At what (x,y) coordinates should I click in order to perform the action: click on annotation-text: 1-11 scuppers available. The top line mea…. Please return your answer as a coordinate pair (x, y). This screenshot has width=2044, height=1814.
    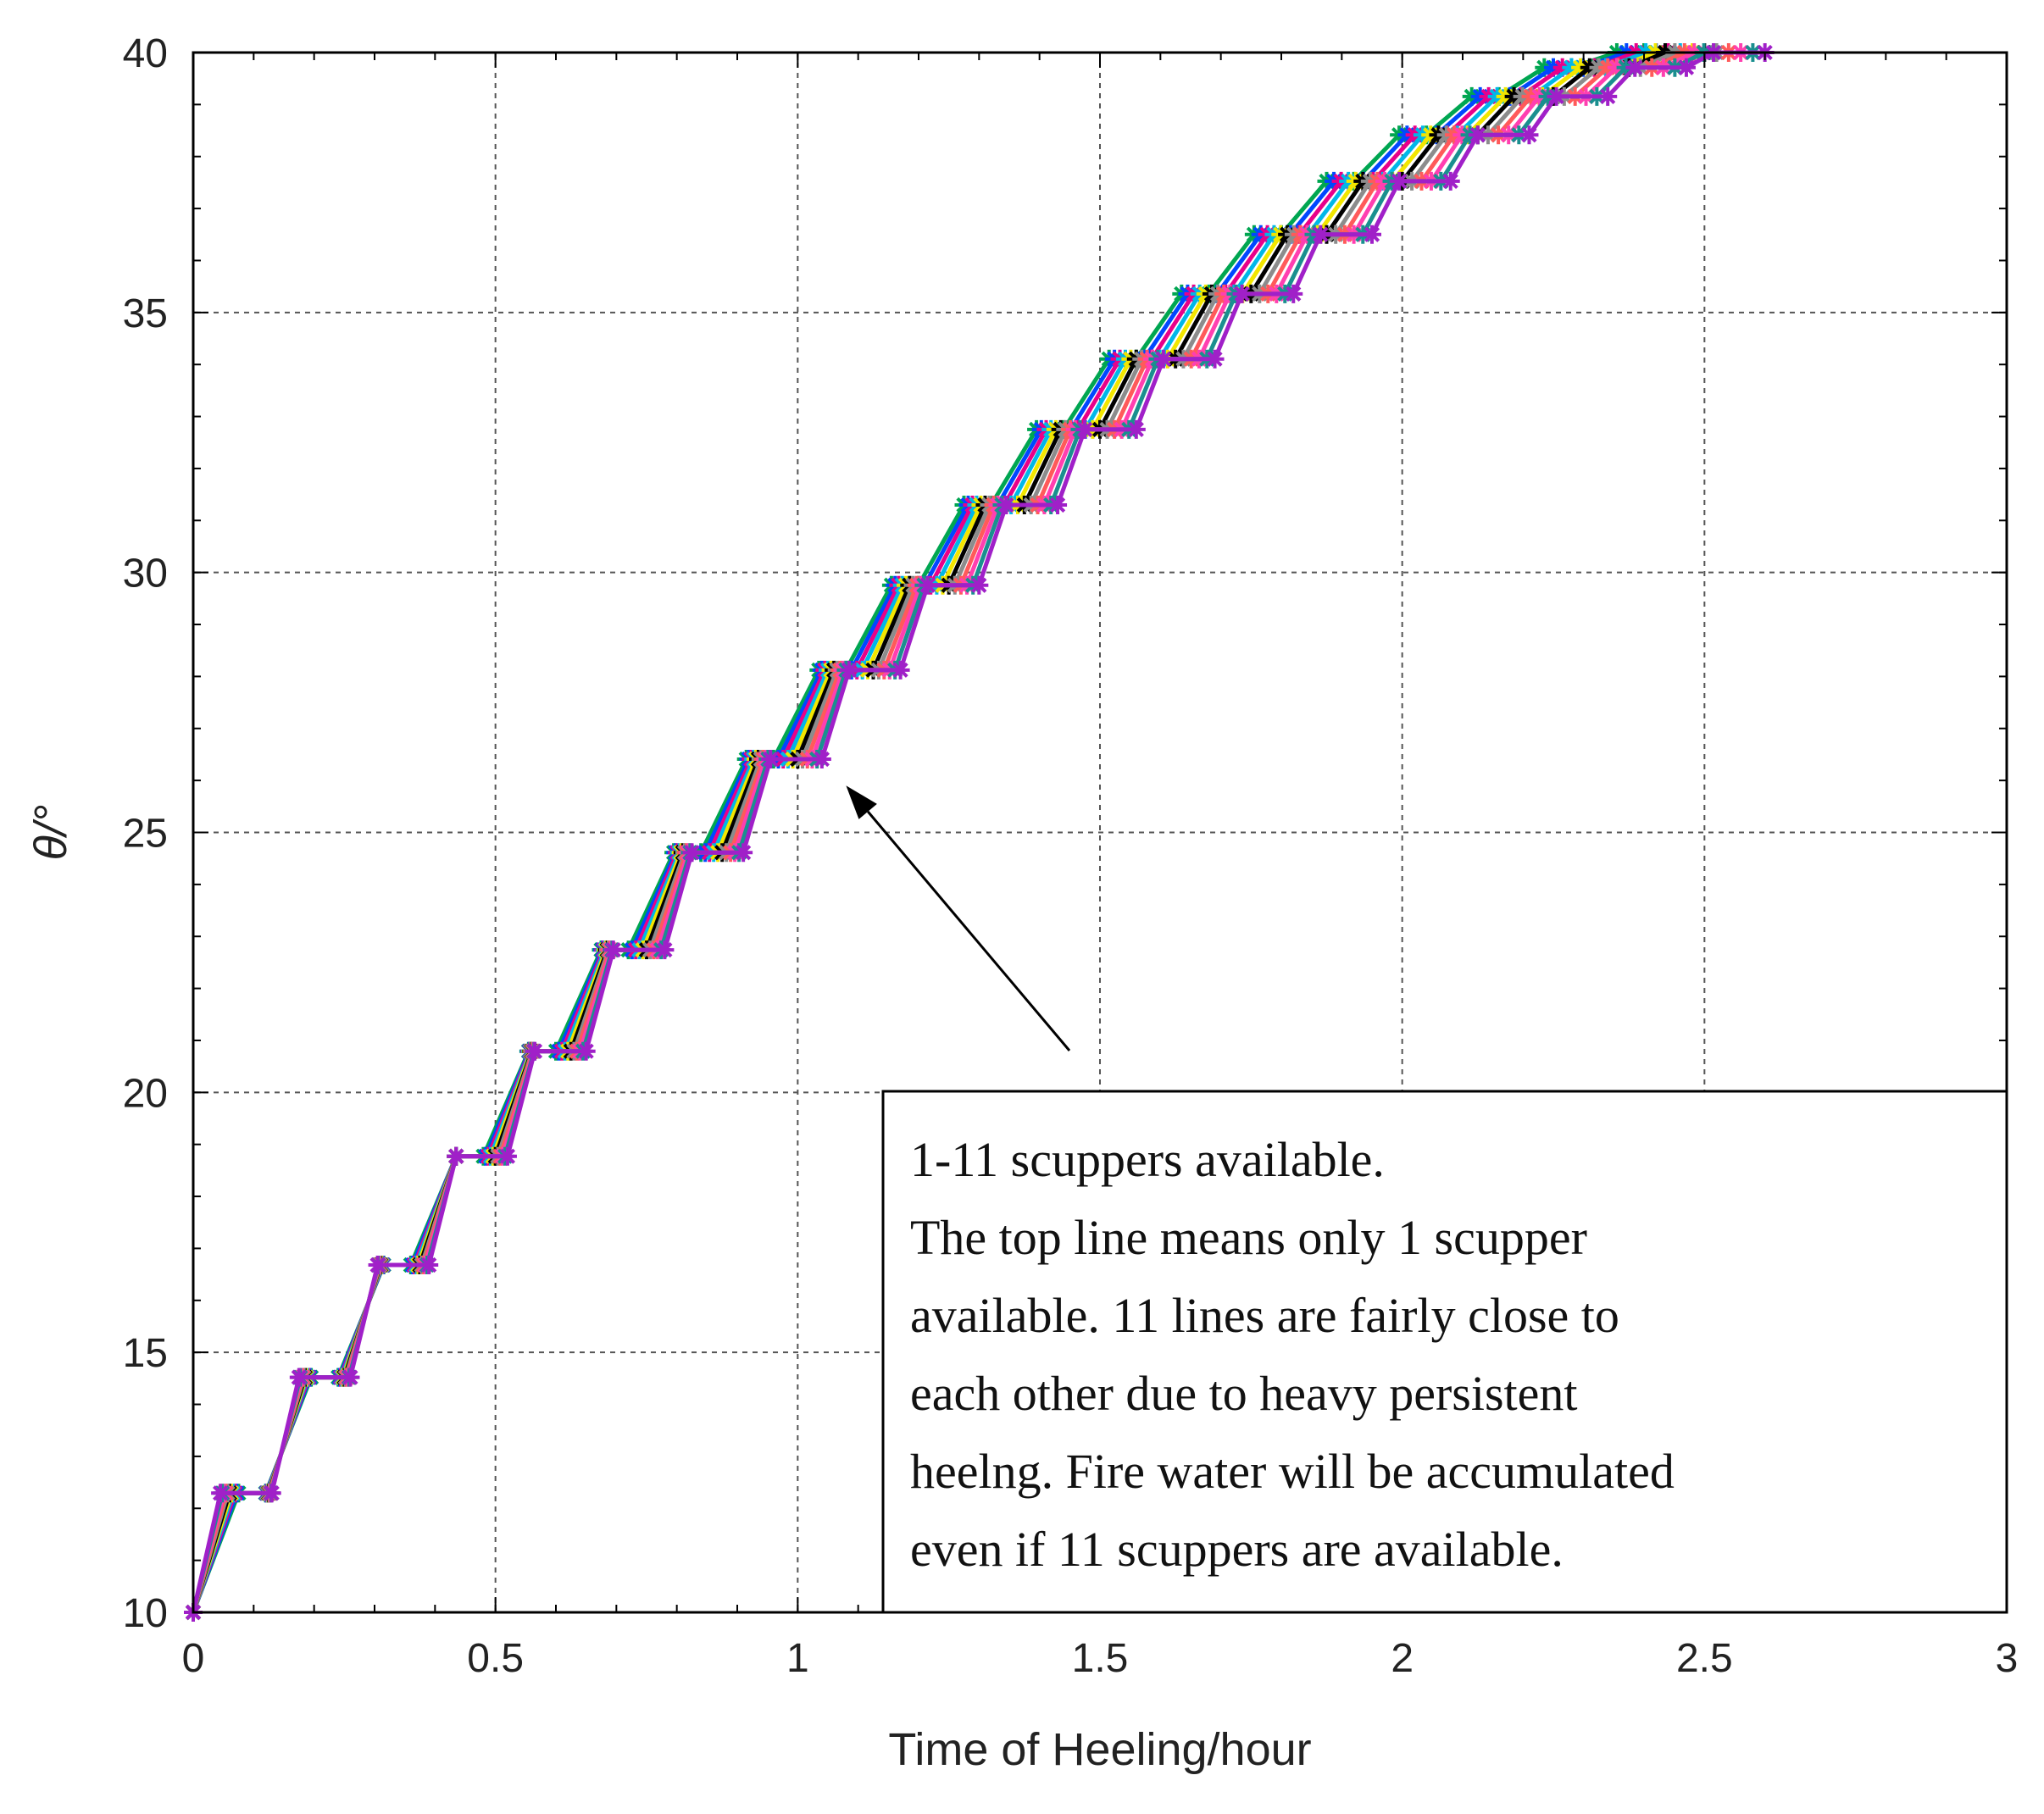
    Looking at the image, I should click on (1292, 1354).